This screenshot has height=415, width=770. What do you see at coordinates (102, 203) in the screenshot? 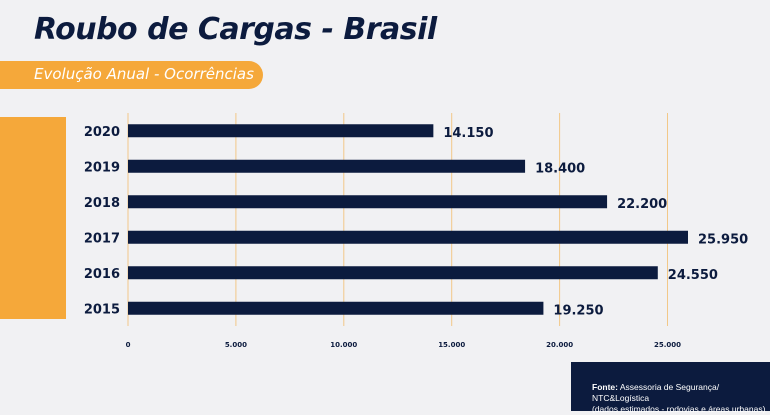
I see `category-label: 2018` at bounding box center [102, 203].